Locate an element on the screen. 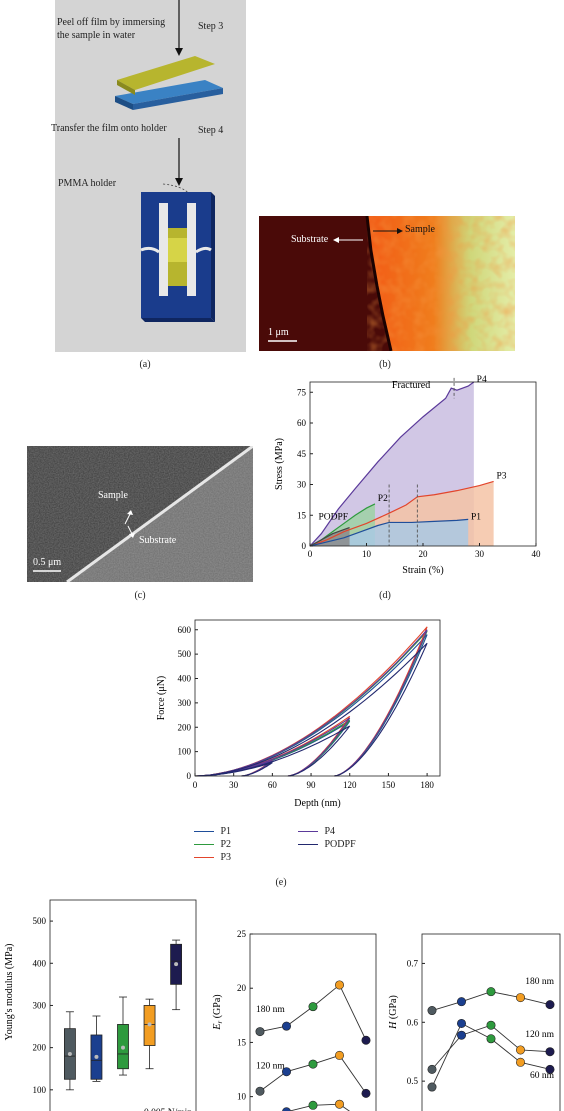  legend-swatch-p1 is located at coordinates (204, 832).